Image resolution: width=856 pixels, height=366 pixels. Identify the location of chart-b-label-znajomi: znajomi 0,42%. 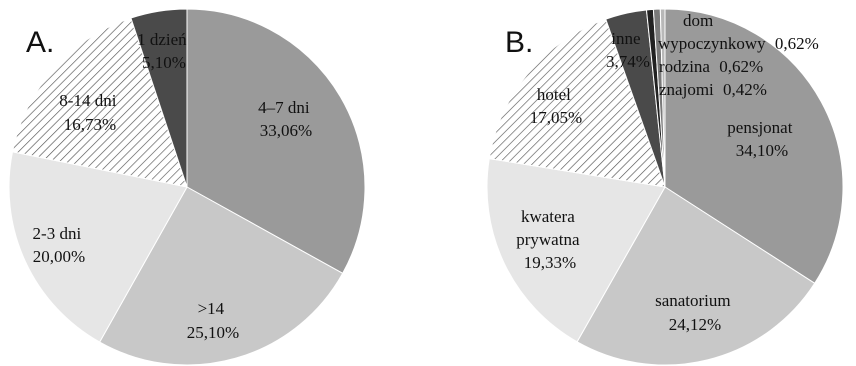
(713, 89).